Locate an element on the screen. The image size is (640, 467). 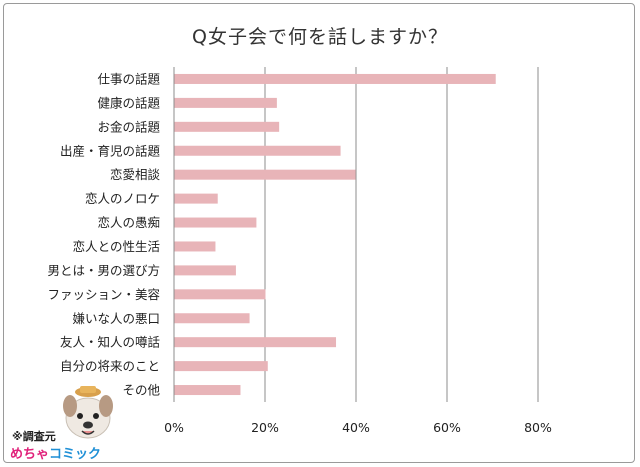
category-label: 仕事の話題 is located at coordinates (128, 78).